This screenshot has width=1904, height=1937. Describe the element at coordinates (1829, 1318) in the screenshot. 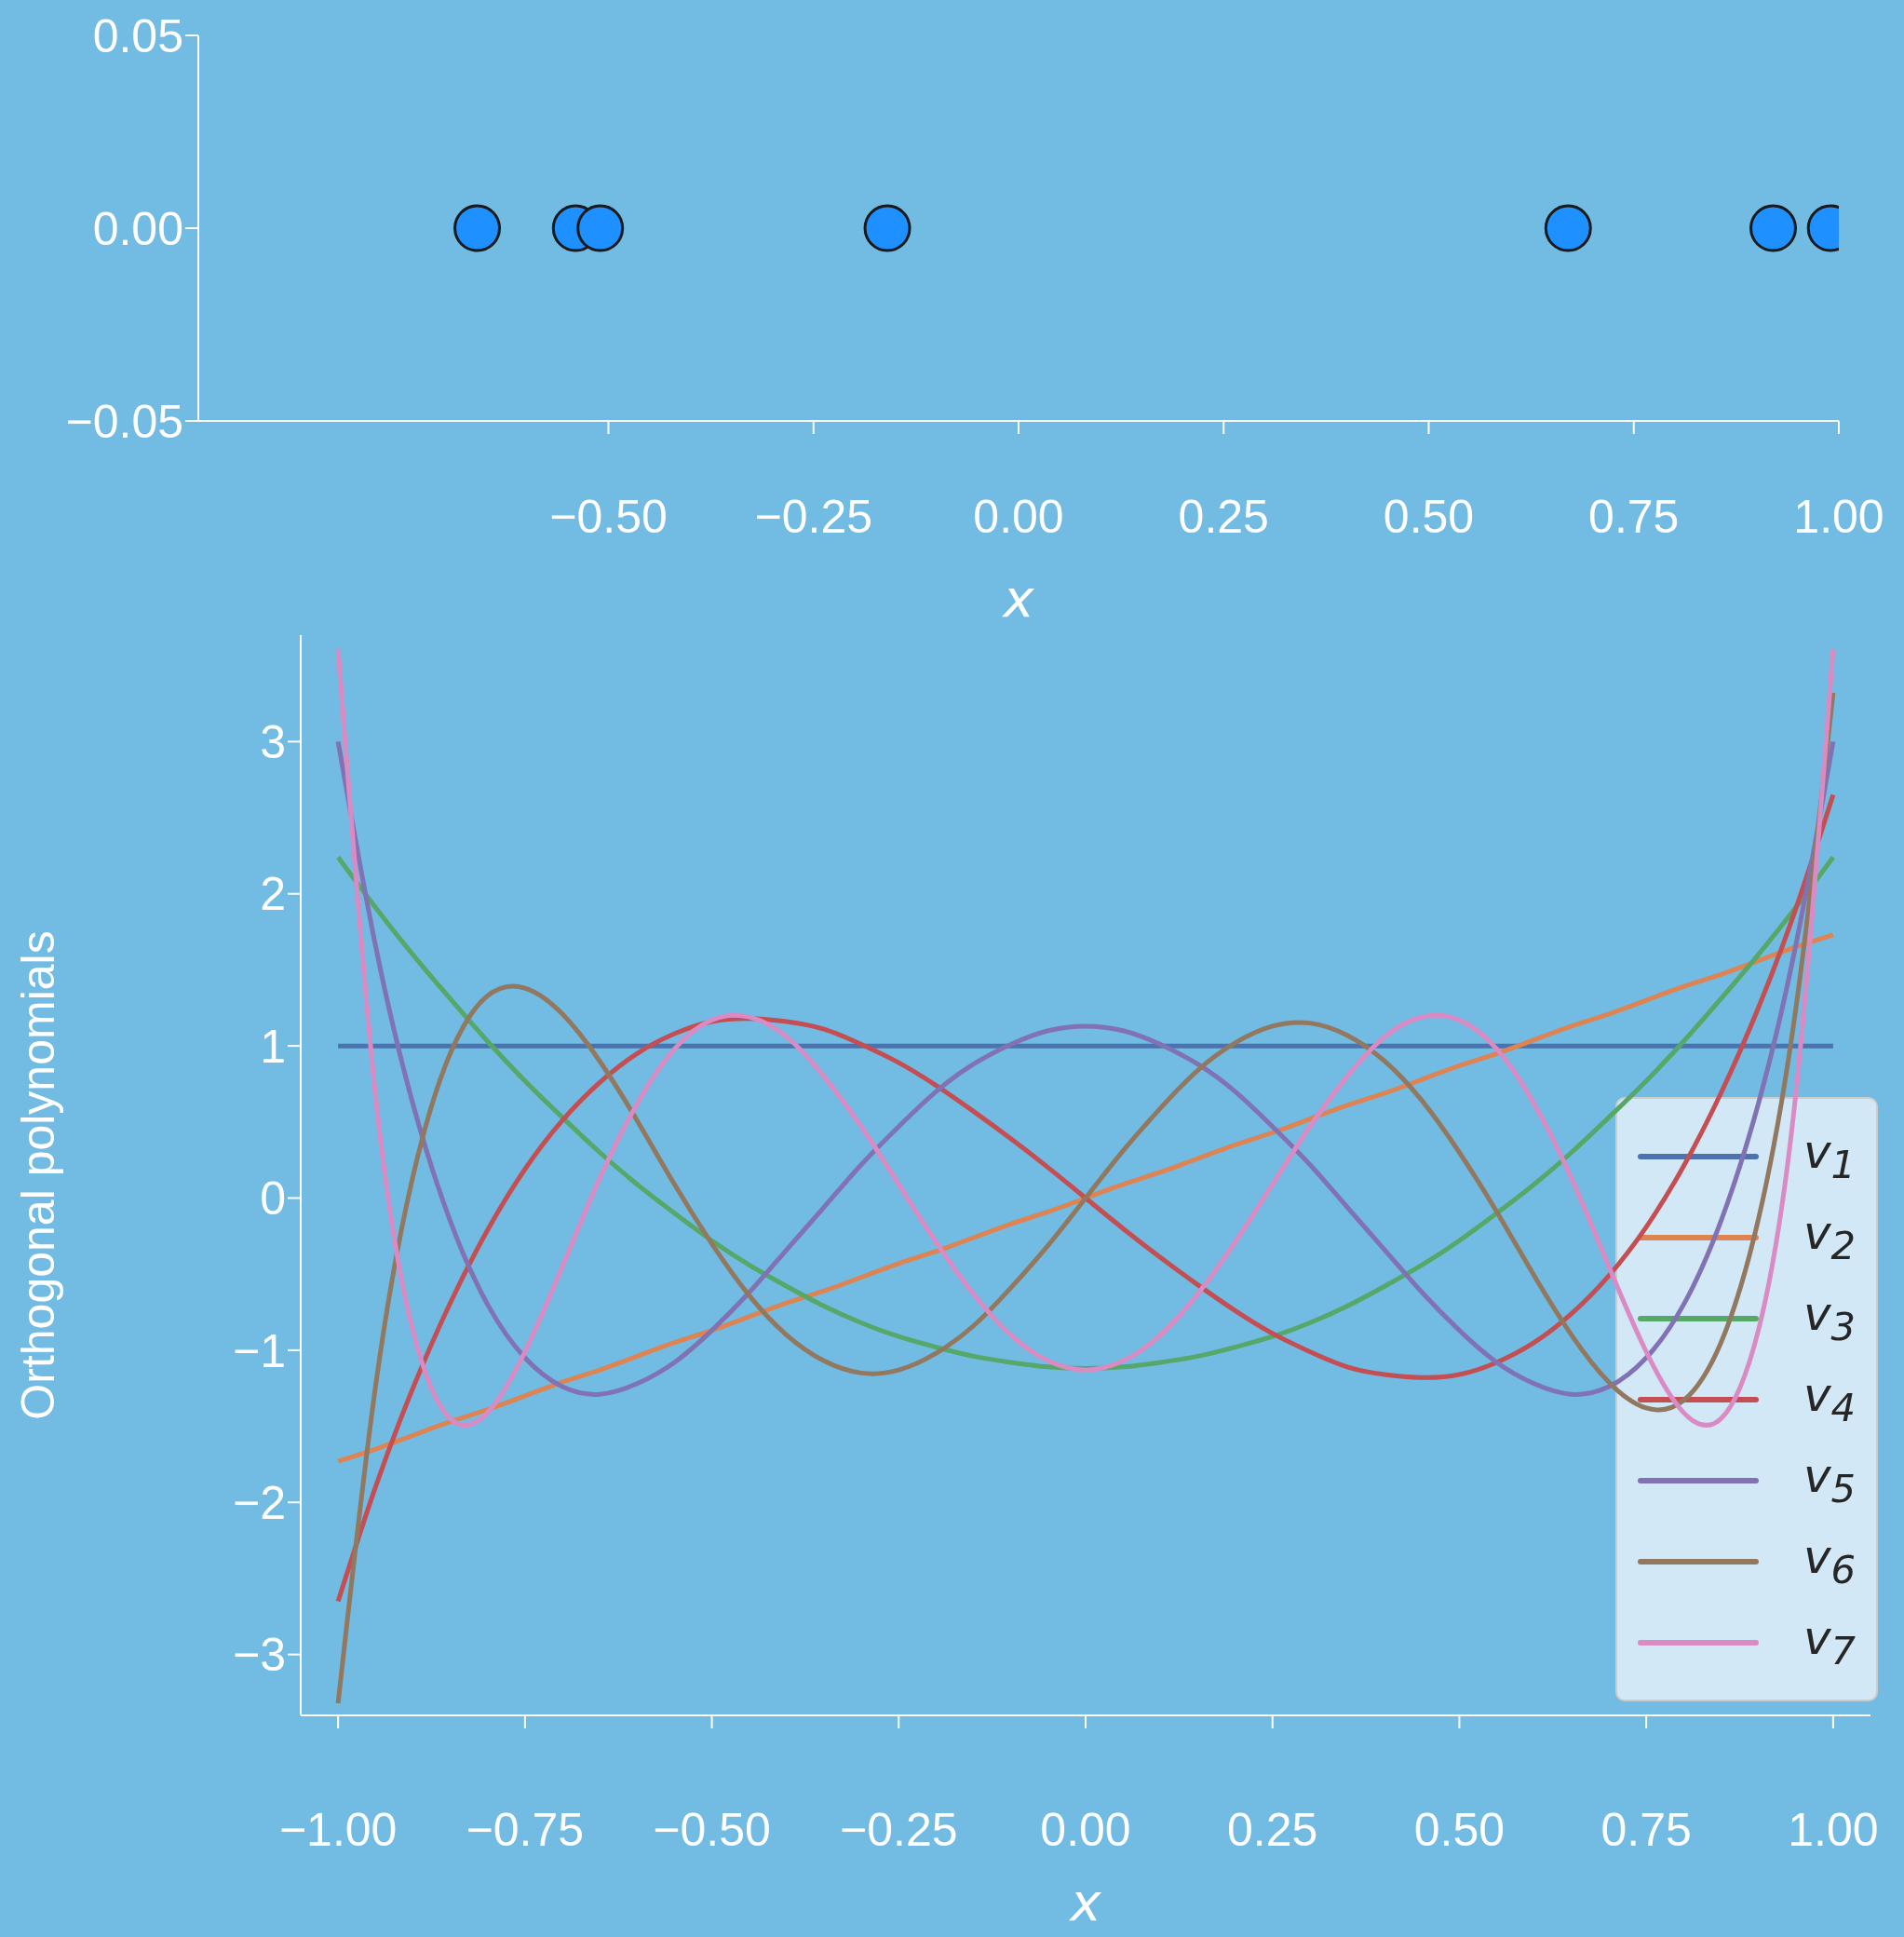

I see `legend-label: v$_{3}$` at that location.